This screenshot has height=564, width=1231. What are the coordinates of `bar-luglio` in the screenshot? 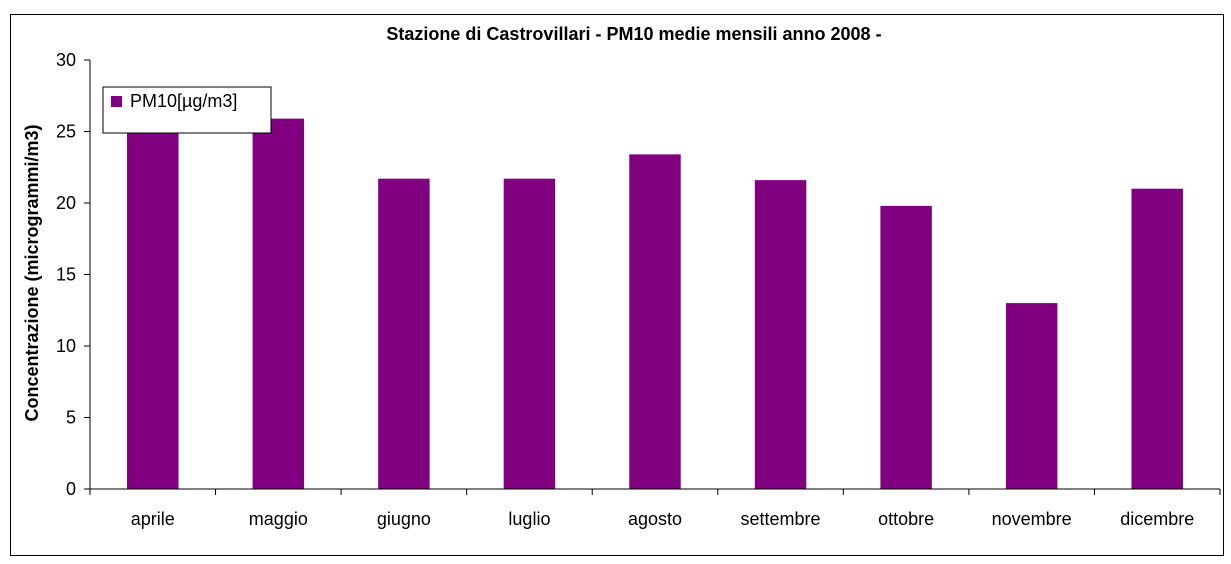 It's located at (529, 333).